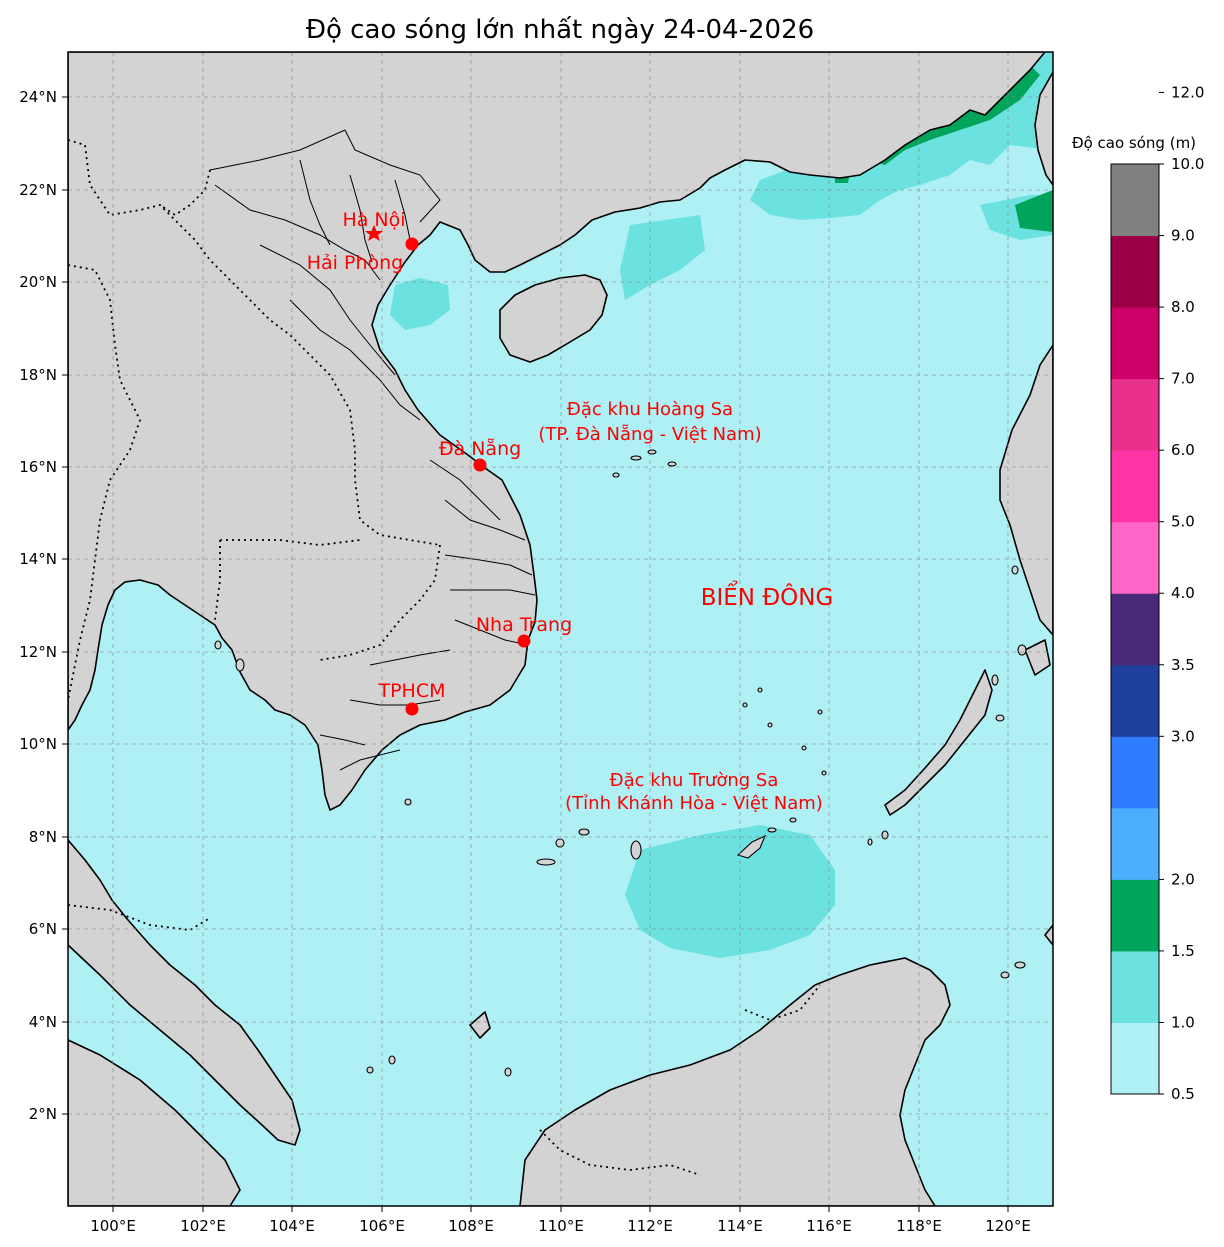 This screenshot has height=1247, width=1224. I want to click on colorbar-tick-label: 2.0, so click(1183, 879).